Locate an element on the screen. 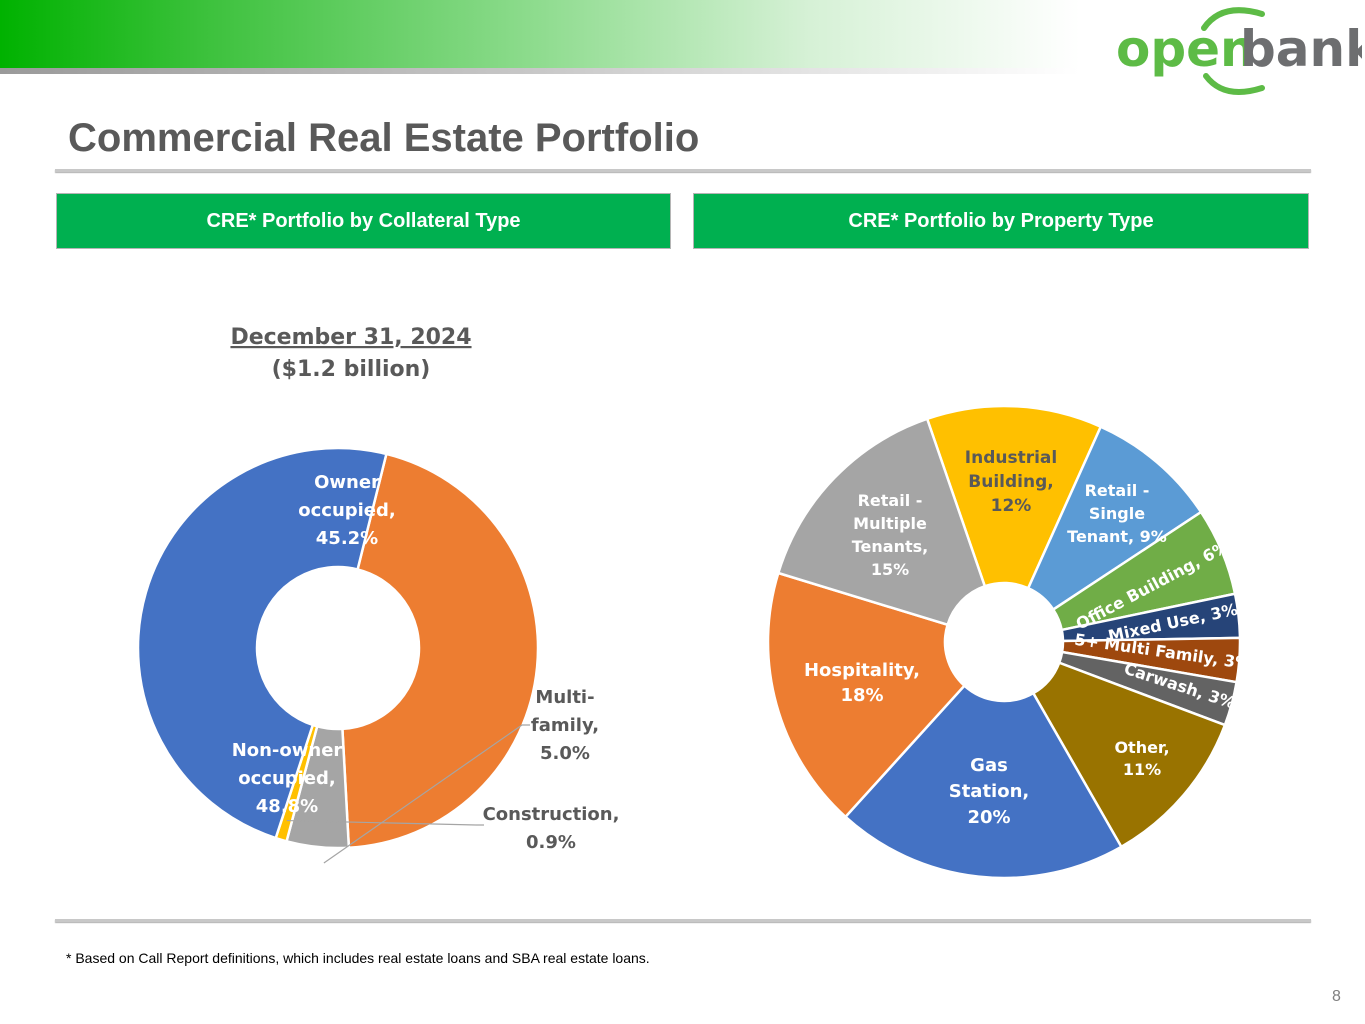 The height and width of the screenshot is (1024, 1365). slice-owner is located at coordinates (440, 651).